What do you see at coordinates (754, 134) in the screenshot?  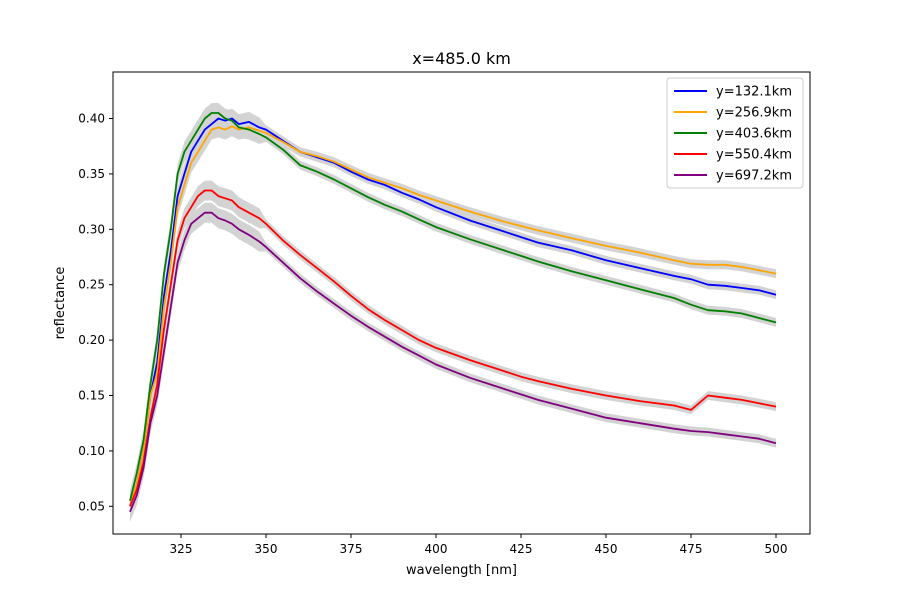 I see `legend-label: y=403.6km` at bounding box center [754, 134].